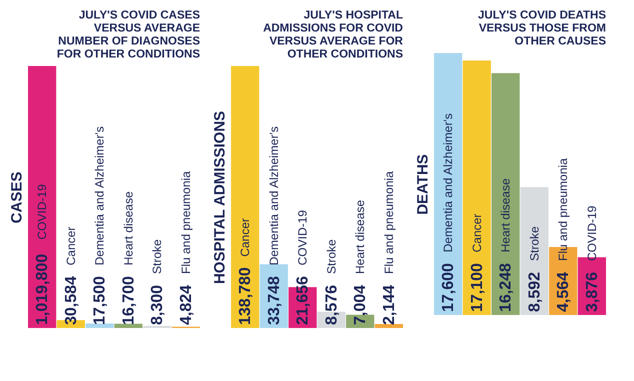 This screenshot has width=634, height=381. What do you see at coordinates (331, 304) in the screenshot?
I see `data-label: 8,576` at bounding box center [331, 304].